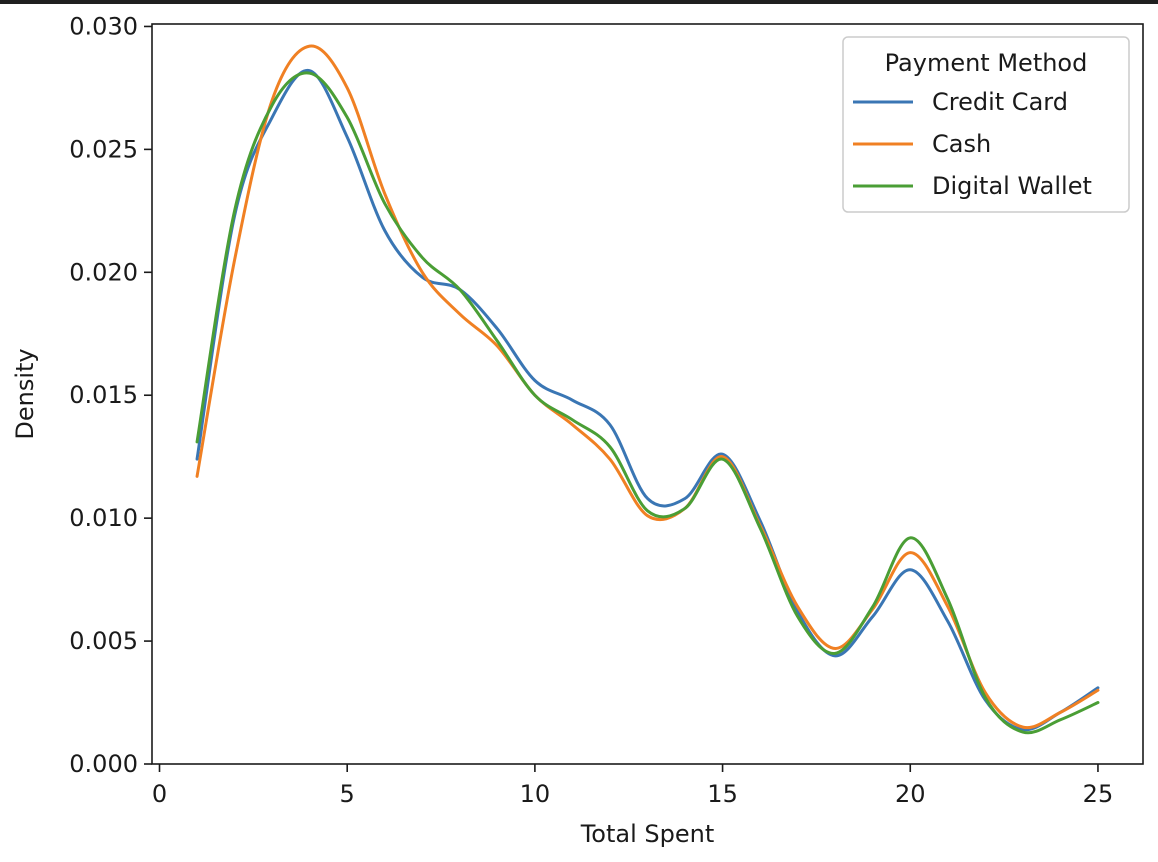 The height and width of the screenshot is (862, 1158). I want to click on x-tick-label: 20, so click(910, 794).